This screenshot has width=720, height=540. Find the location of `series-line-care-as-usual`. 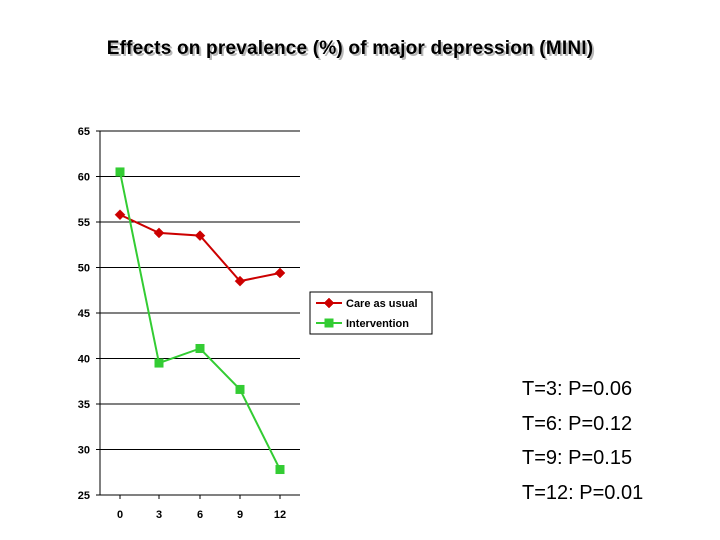

series-line-care-as-usual is located at coordinates (200, 248).